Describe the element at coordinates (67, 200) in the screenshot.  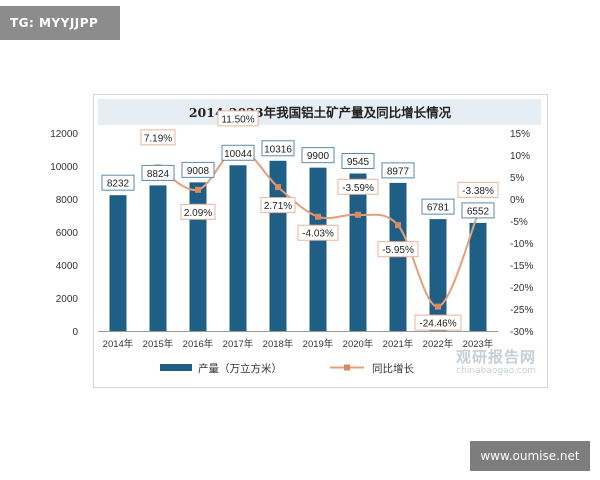
I see `left-tick-label: 8000` at that location.